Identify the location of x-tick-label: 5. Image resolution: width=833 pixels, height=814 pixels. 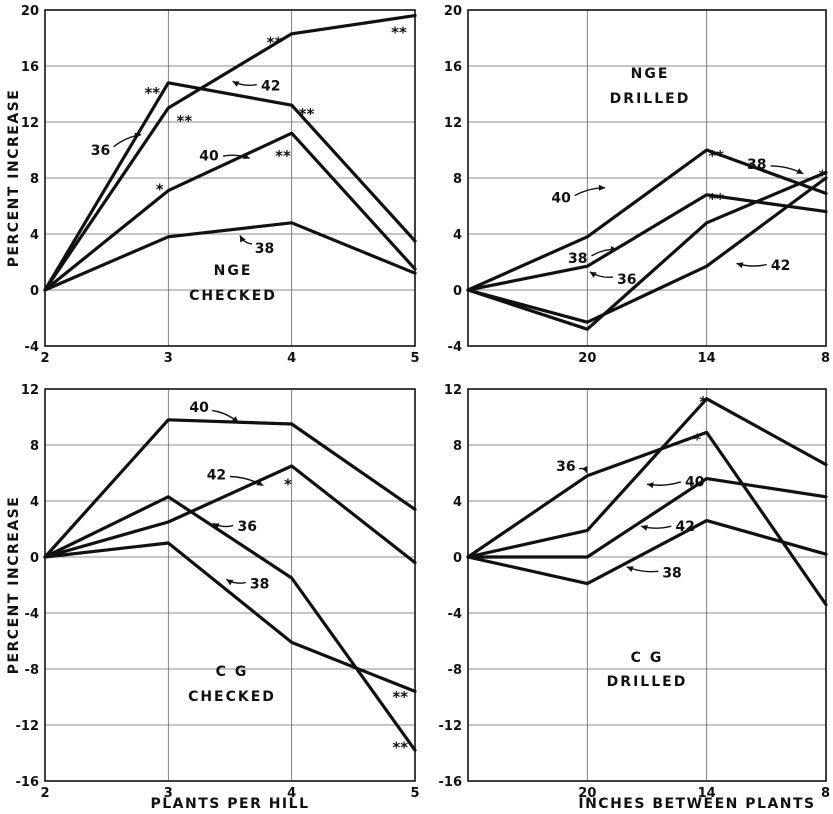
(414, 358).